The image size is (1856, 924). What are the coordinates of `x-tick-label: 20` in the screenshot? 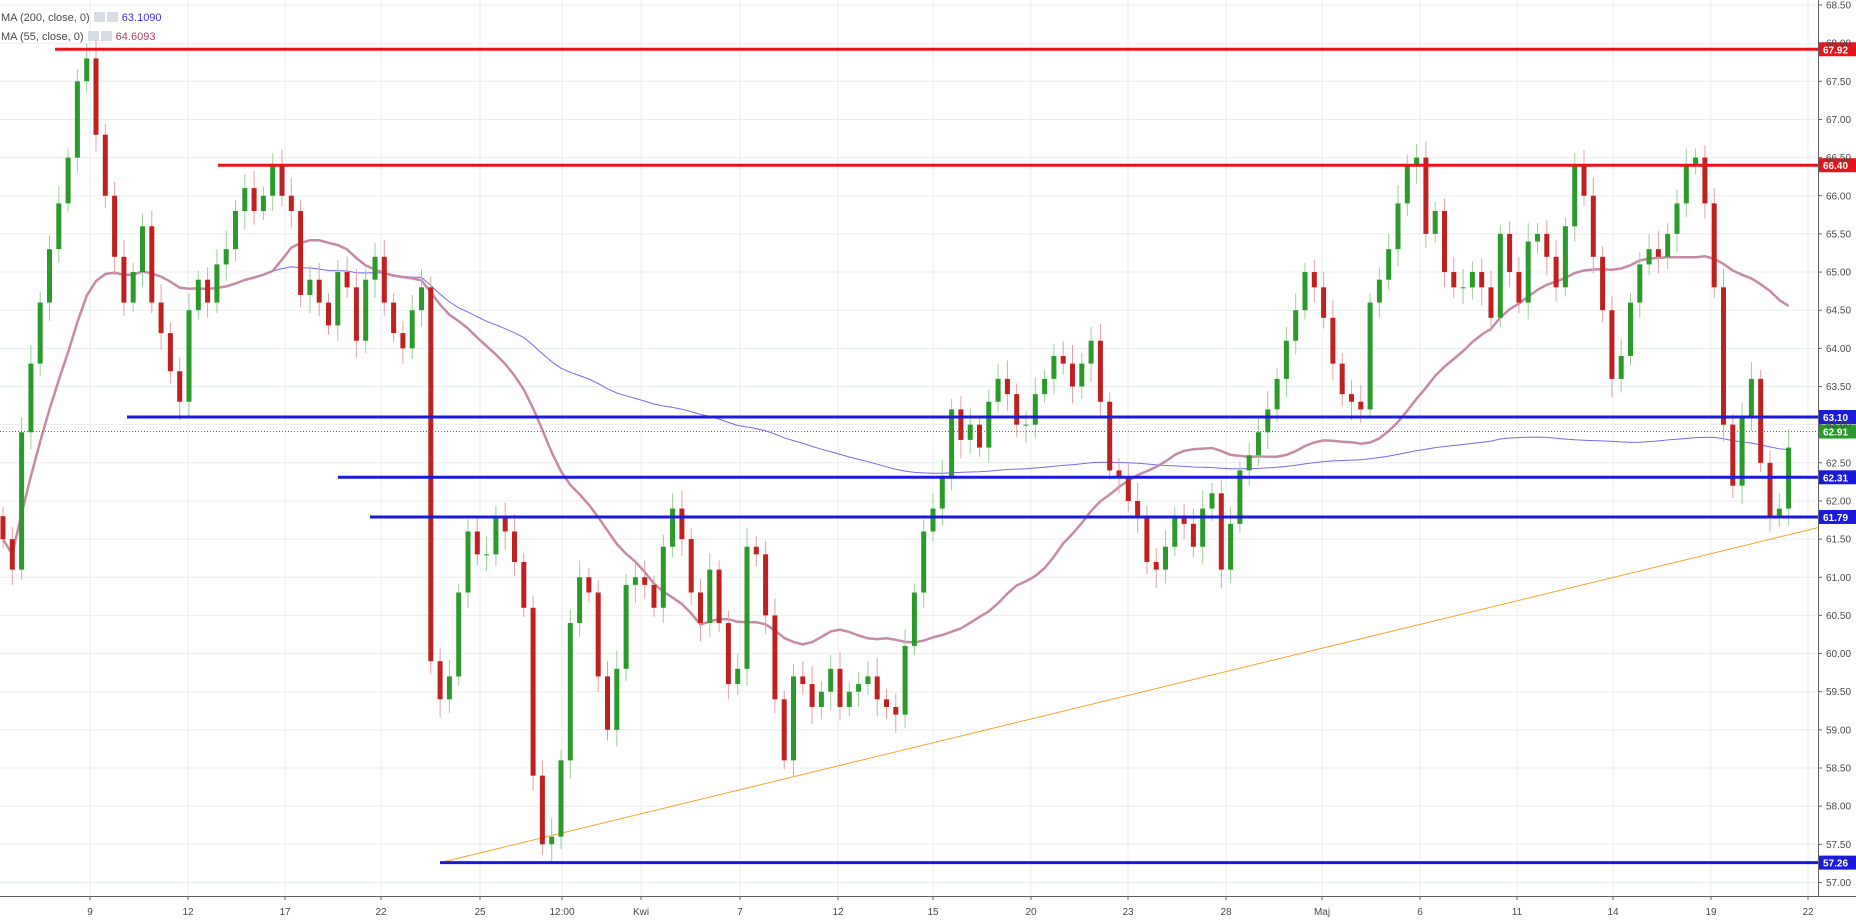 It's located at (1031, 912).